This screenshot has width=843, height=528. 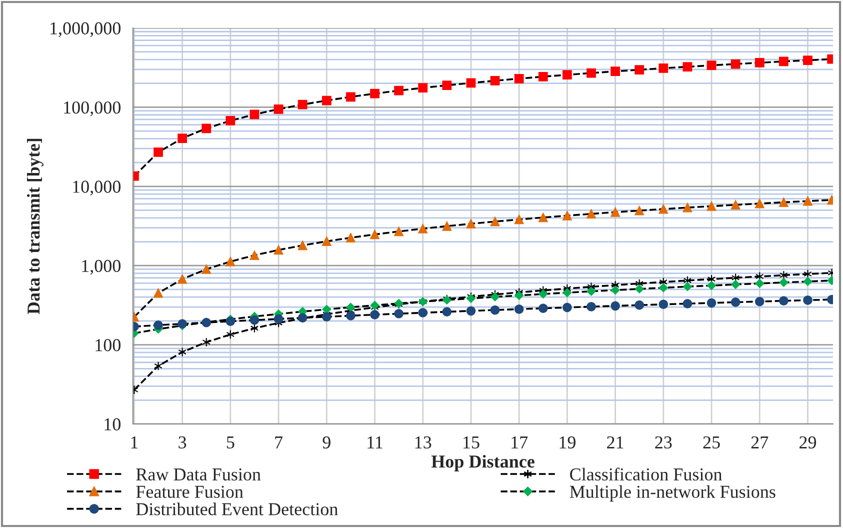 What do you see at coordinates (108, 345) in the screenshot?
I see `y-tick-label: 100` at bounding box center [108, 345].